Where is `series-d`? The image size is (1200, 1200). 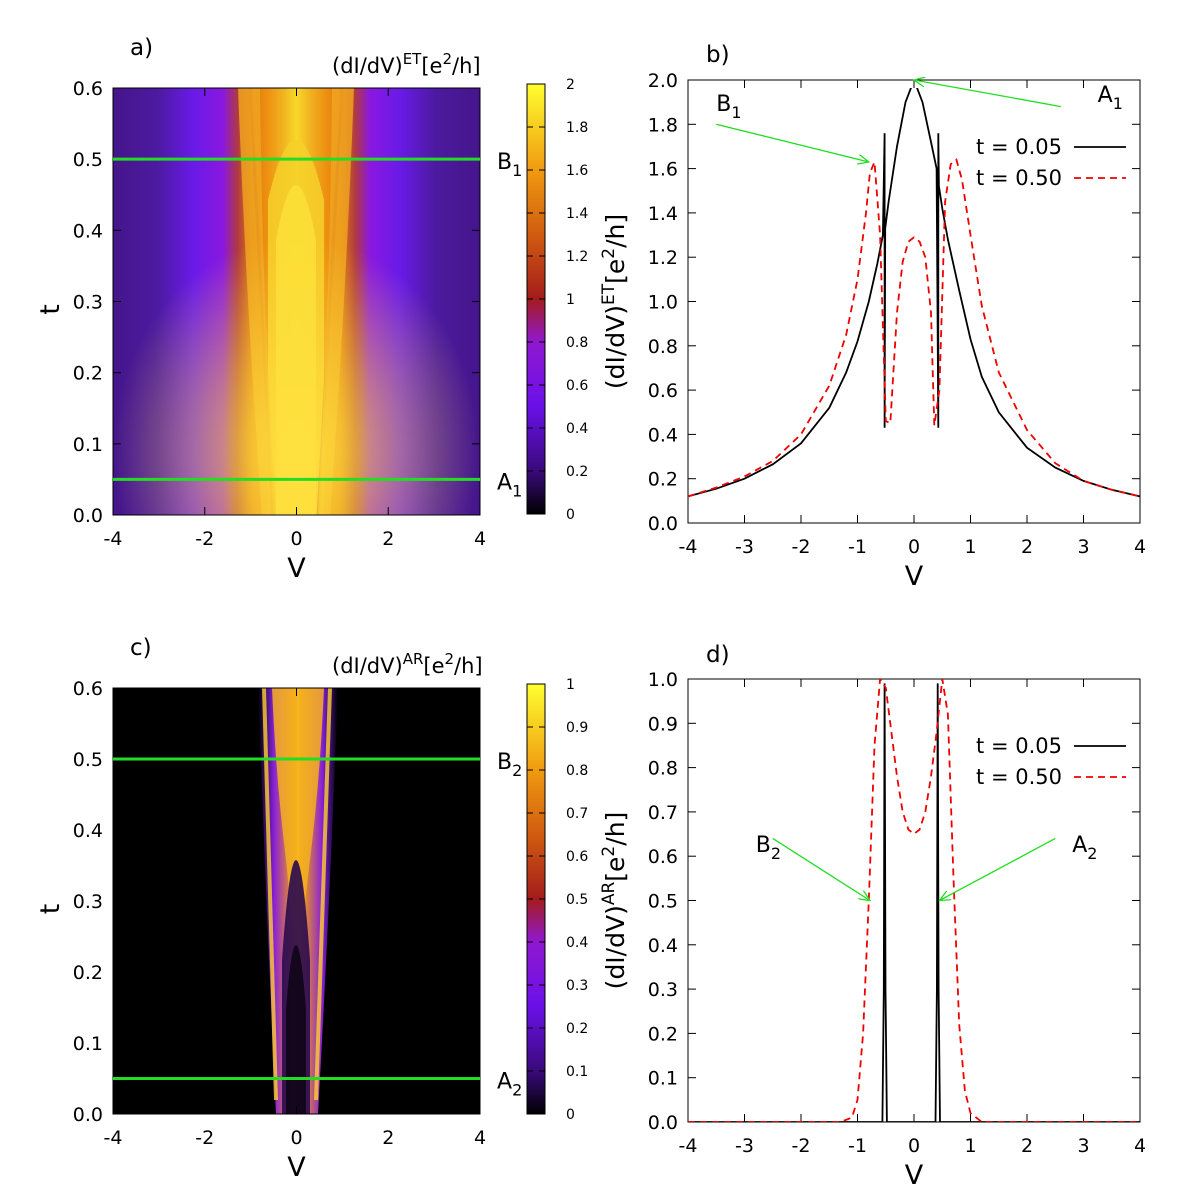
series-d is located at coordinates (914, 900).